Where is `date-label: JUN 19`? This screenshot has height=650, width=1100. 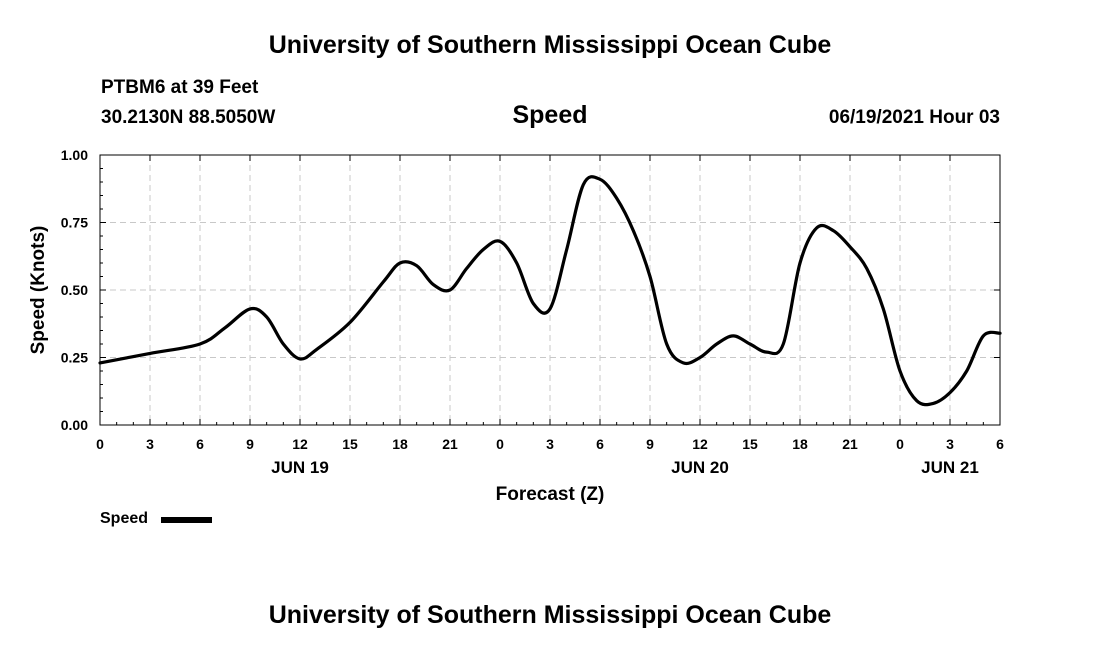 date-label: JUN 19 is located at coordinates (300, 467).